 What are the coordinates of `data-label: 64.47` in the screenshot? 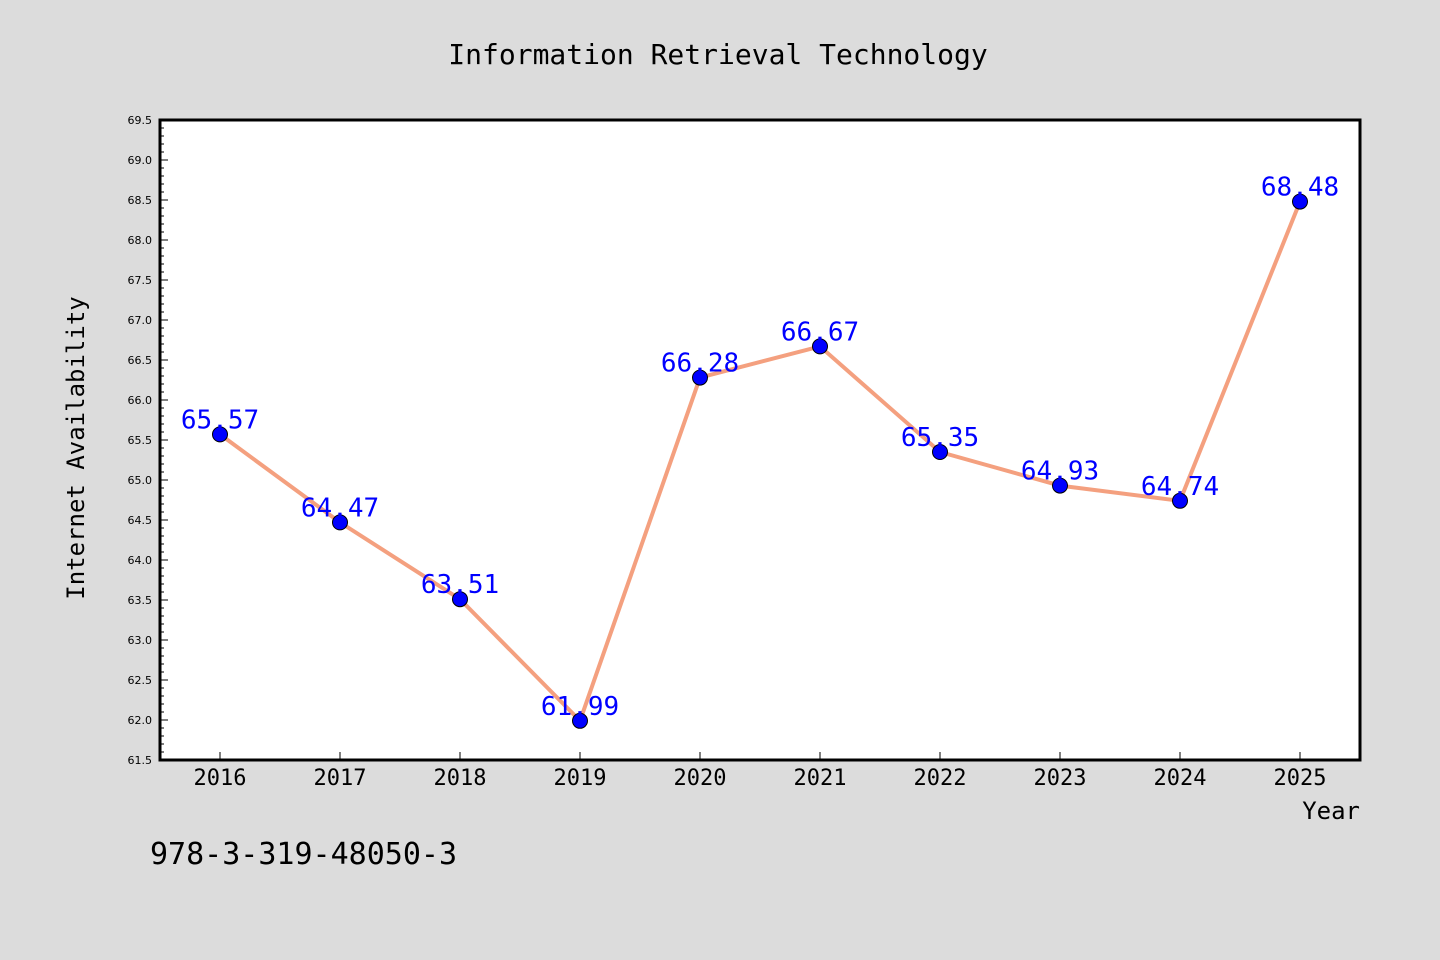 It's located at (340, 508).